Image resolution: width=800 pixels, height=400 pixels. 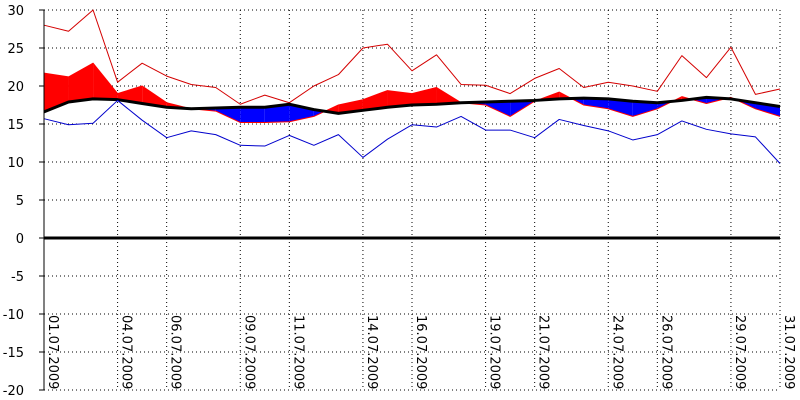 What do you see at coordinates (371, 352) in the screenshot?
I see `x-tick-label: 14.07.2009` at bounding box center [371, 352].